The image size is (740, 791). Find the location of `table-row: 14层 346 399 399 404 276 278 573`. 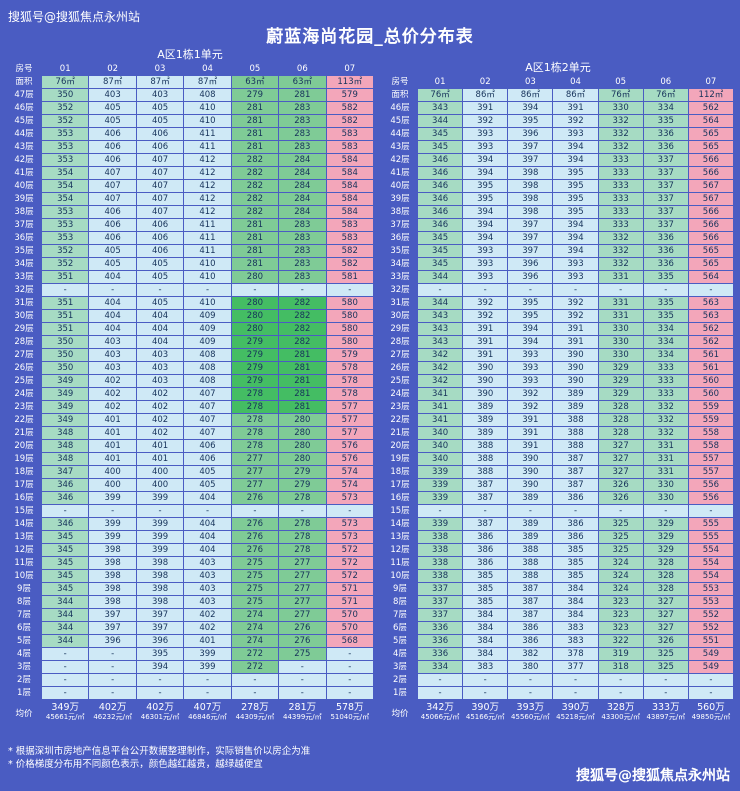

table-row: 14层 346 399 399 404 276 278 573 is located at coordinates (190, 524).